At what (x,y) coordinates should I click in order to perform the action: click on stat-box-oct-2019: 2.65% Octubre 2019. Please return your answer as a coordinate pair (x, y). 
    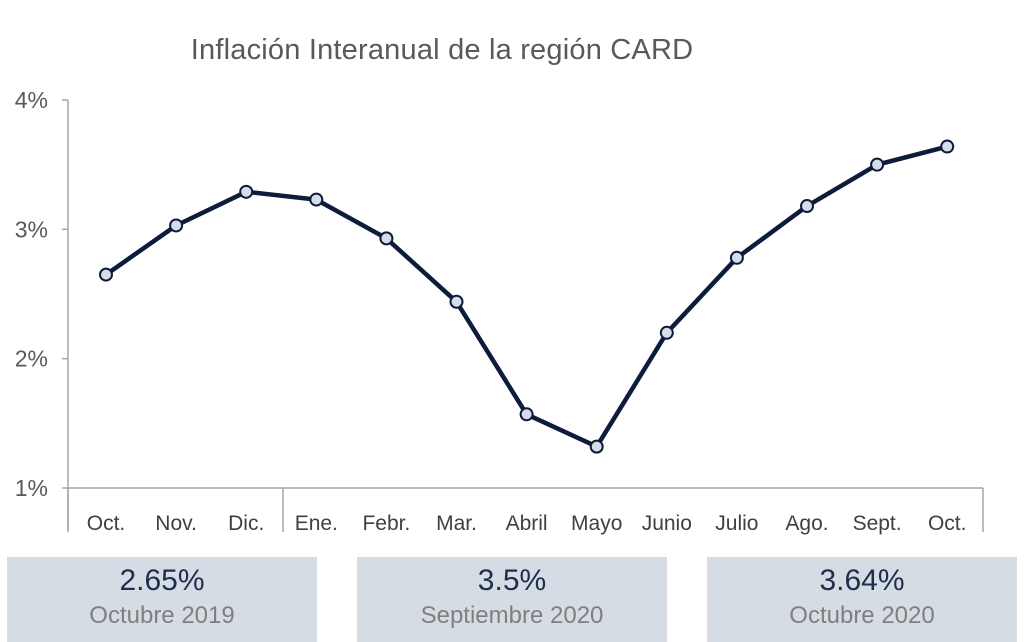
    Looking at the image, I should click on (162, 599).